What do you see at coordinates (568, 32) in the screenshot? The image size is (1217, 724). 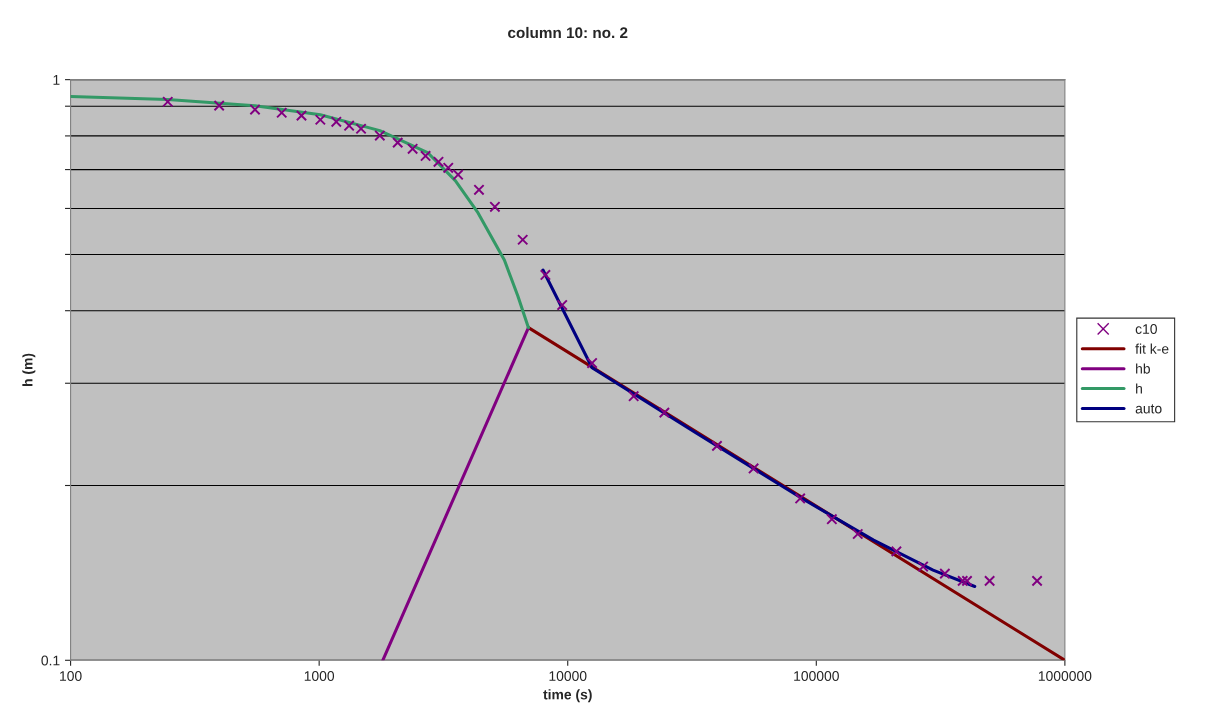 I see `chart-title: column 10: no. 2` at bounding box center [568, 32].